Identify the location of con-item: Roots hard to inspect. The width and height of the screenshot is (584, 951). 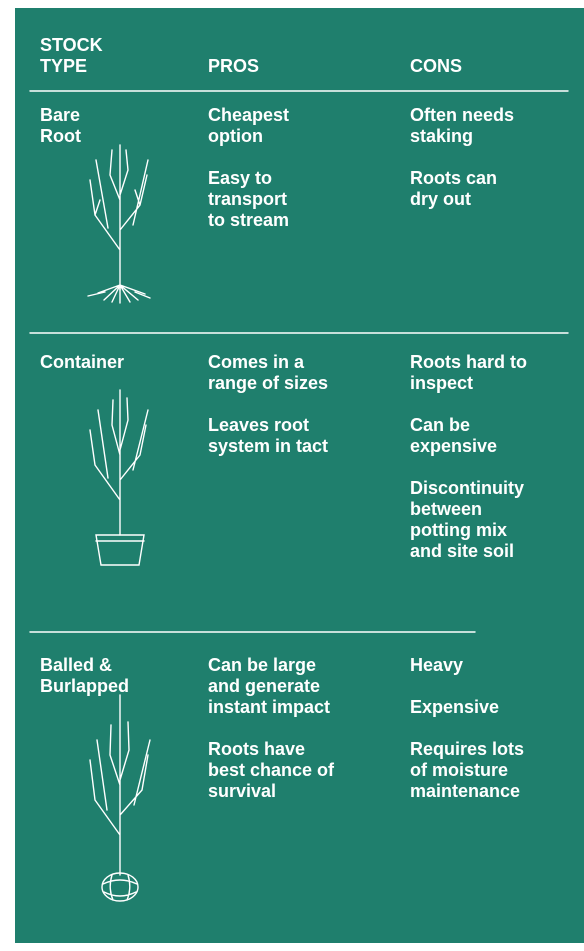
(468, 372).